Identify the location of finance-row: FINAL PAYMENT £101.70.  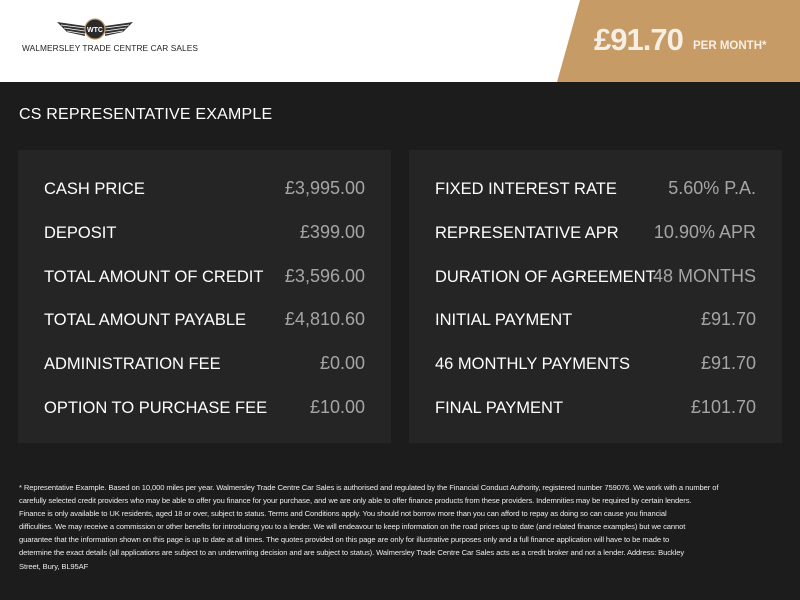
(595, 410).